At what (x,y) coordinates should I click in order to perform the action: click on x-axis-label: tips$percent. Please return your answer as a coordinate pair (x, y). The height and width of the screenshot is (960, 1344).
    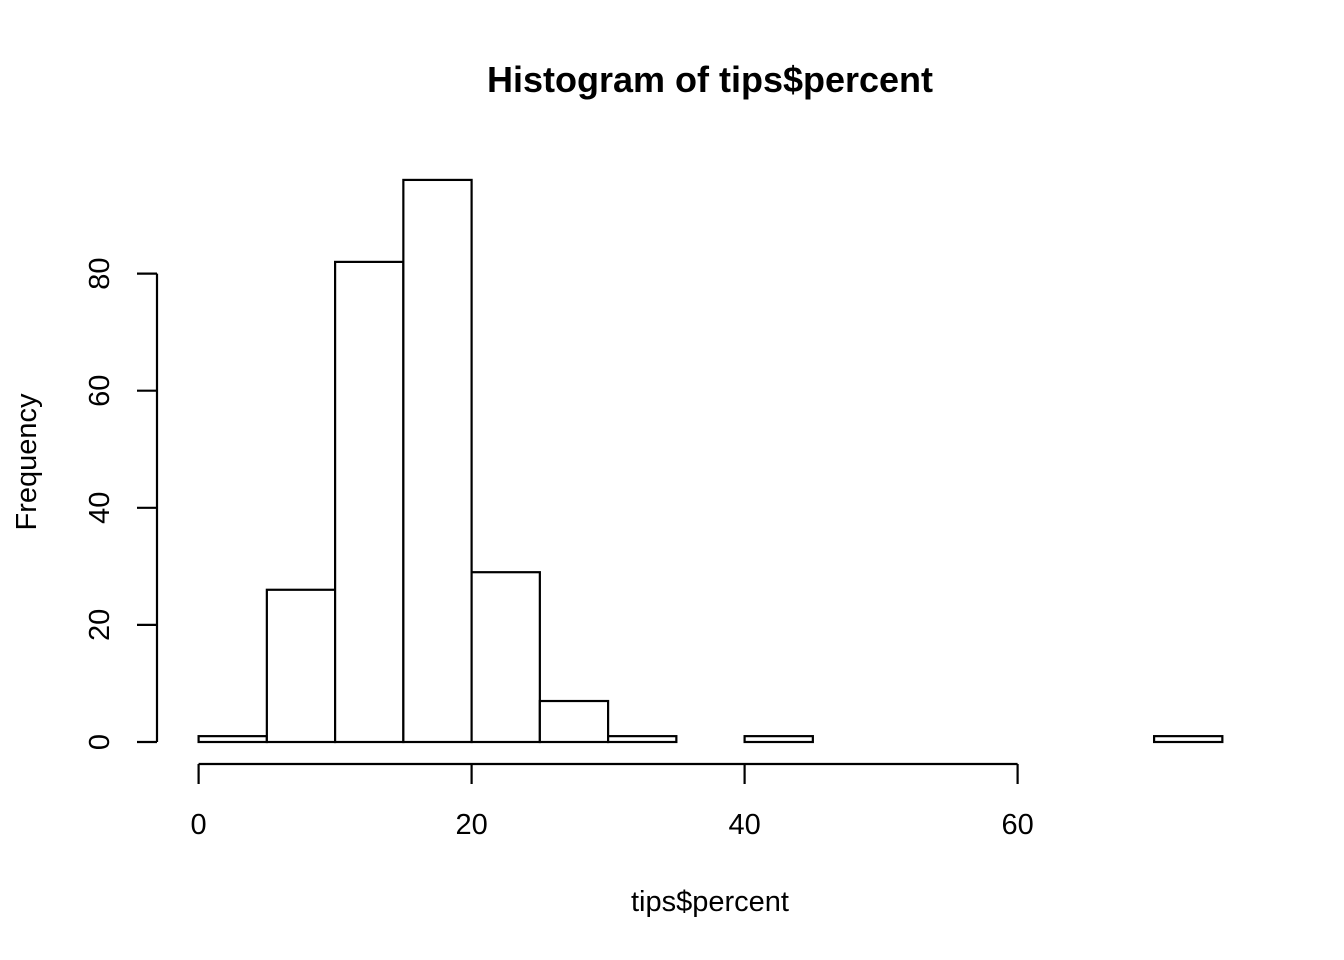
    Looking at the image, I should click on (710, 902).